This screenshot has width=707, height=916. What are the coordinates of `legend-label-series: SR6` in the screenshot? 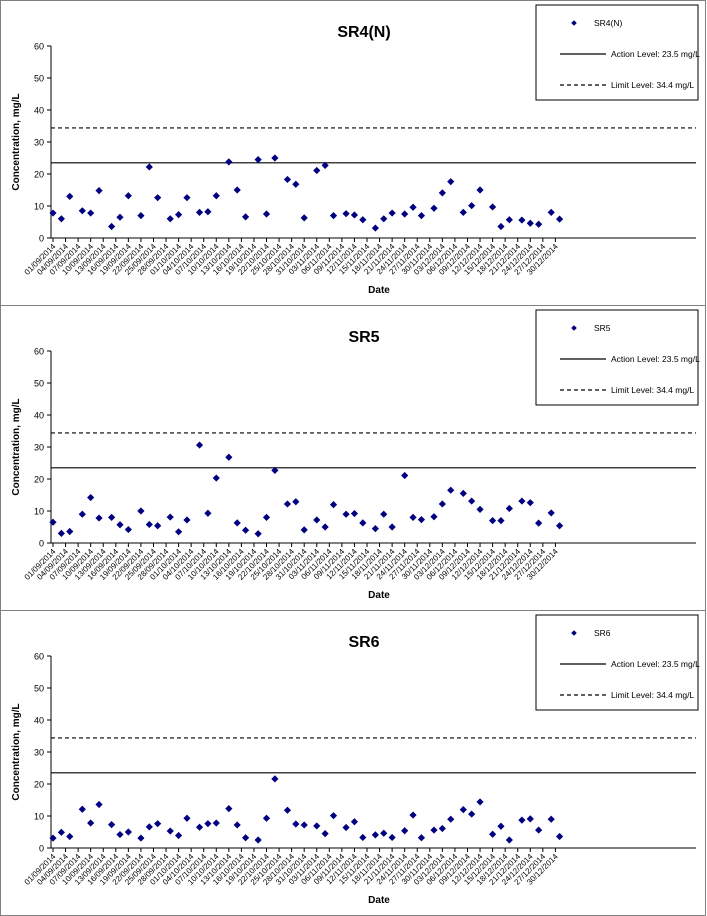 It's located at (602, 633).